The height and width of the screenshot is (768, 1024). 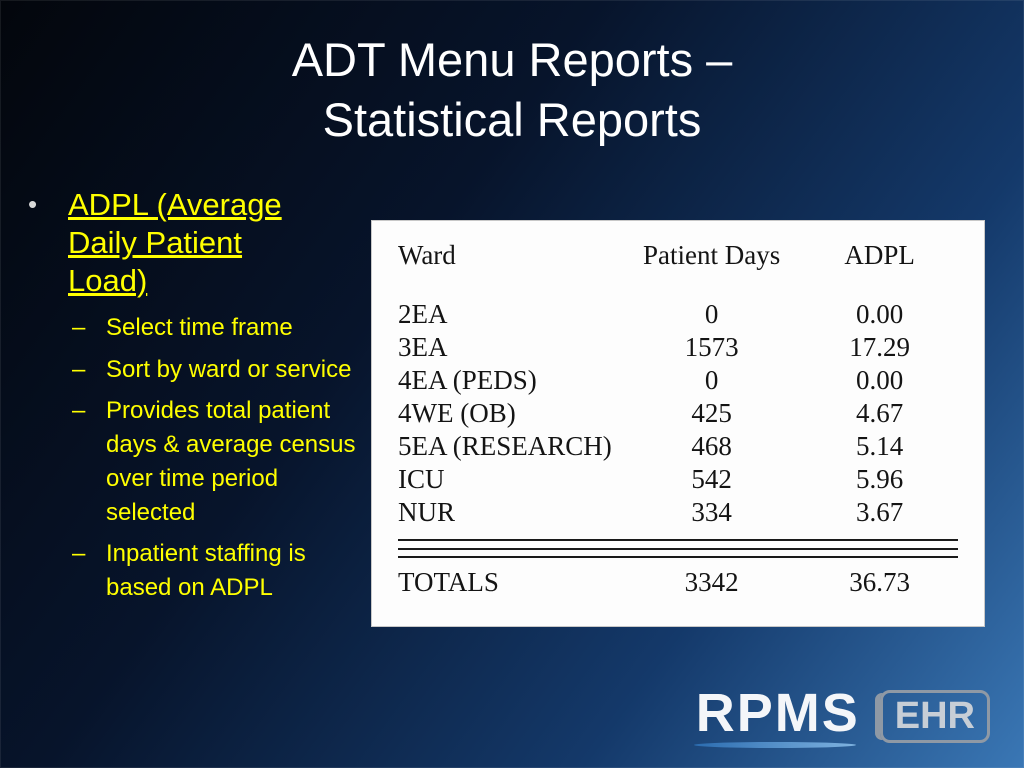 I want to click on table-row: 4EA (PEDS) 0 0.00, so click(x=678, y=380).